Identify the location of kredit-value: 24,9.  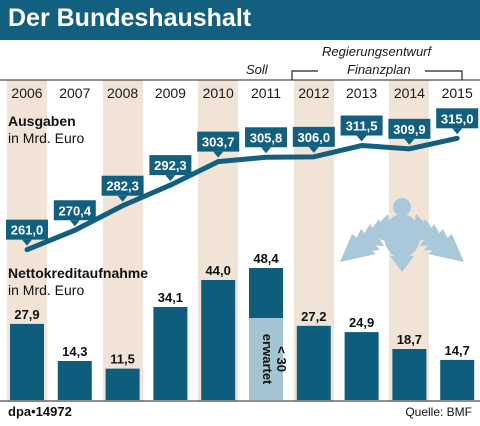
(361, 322).